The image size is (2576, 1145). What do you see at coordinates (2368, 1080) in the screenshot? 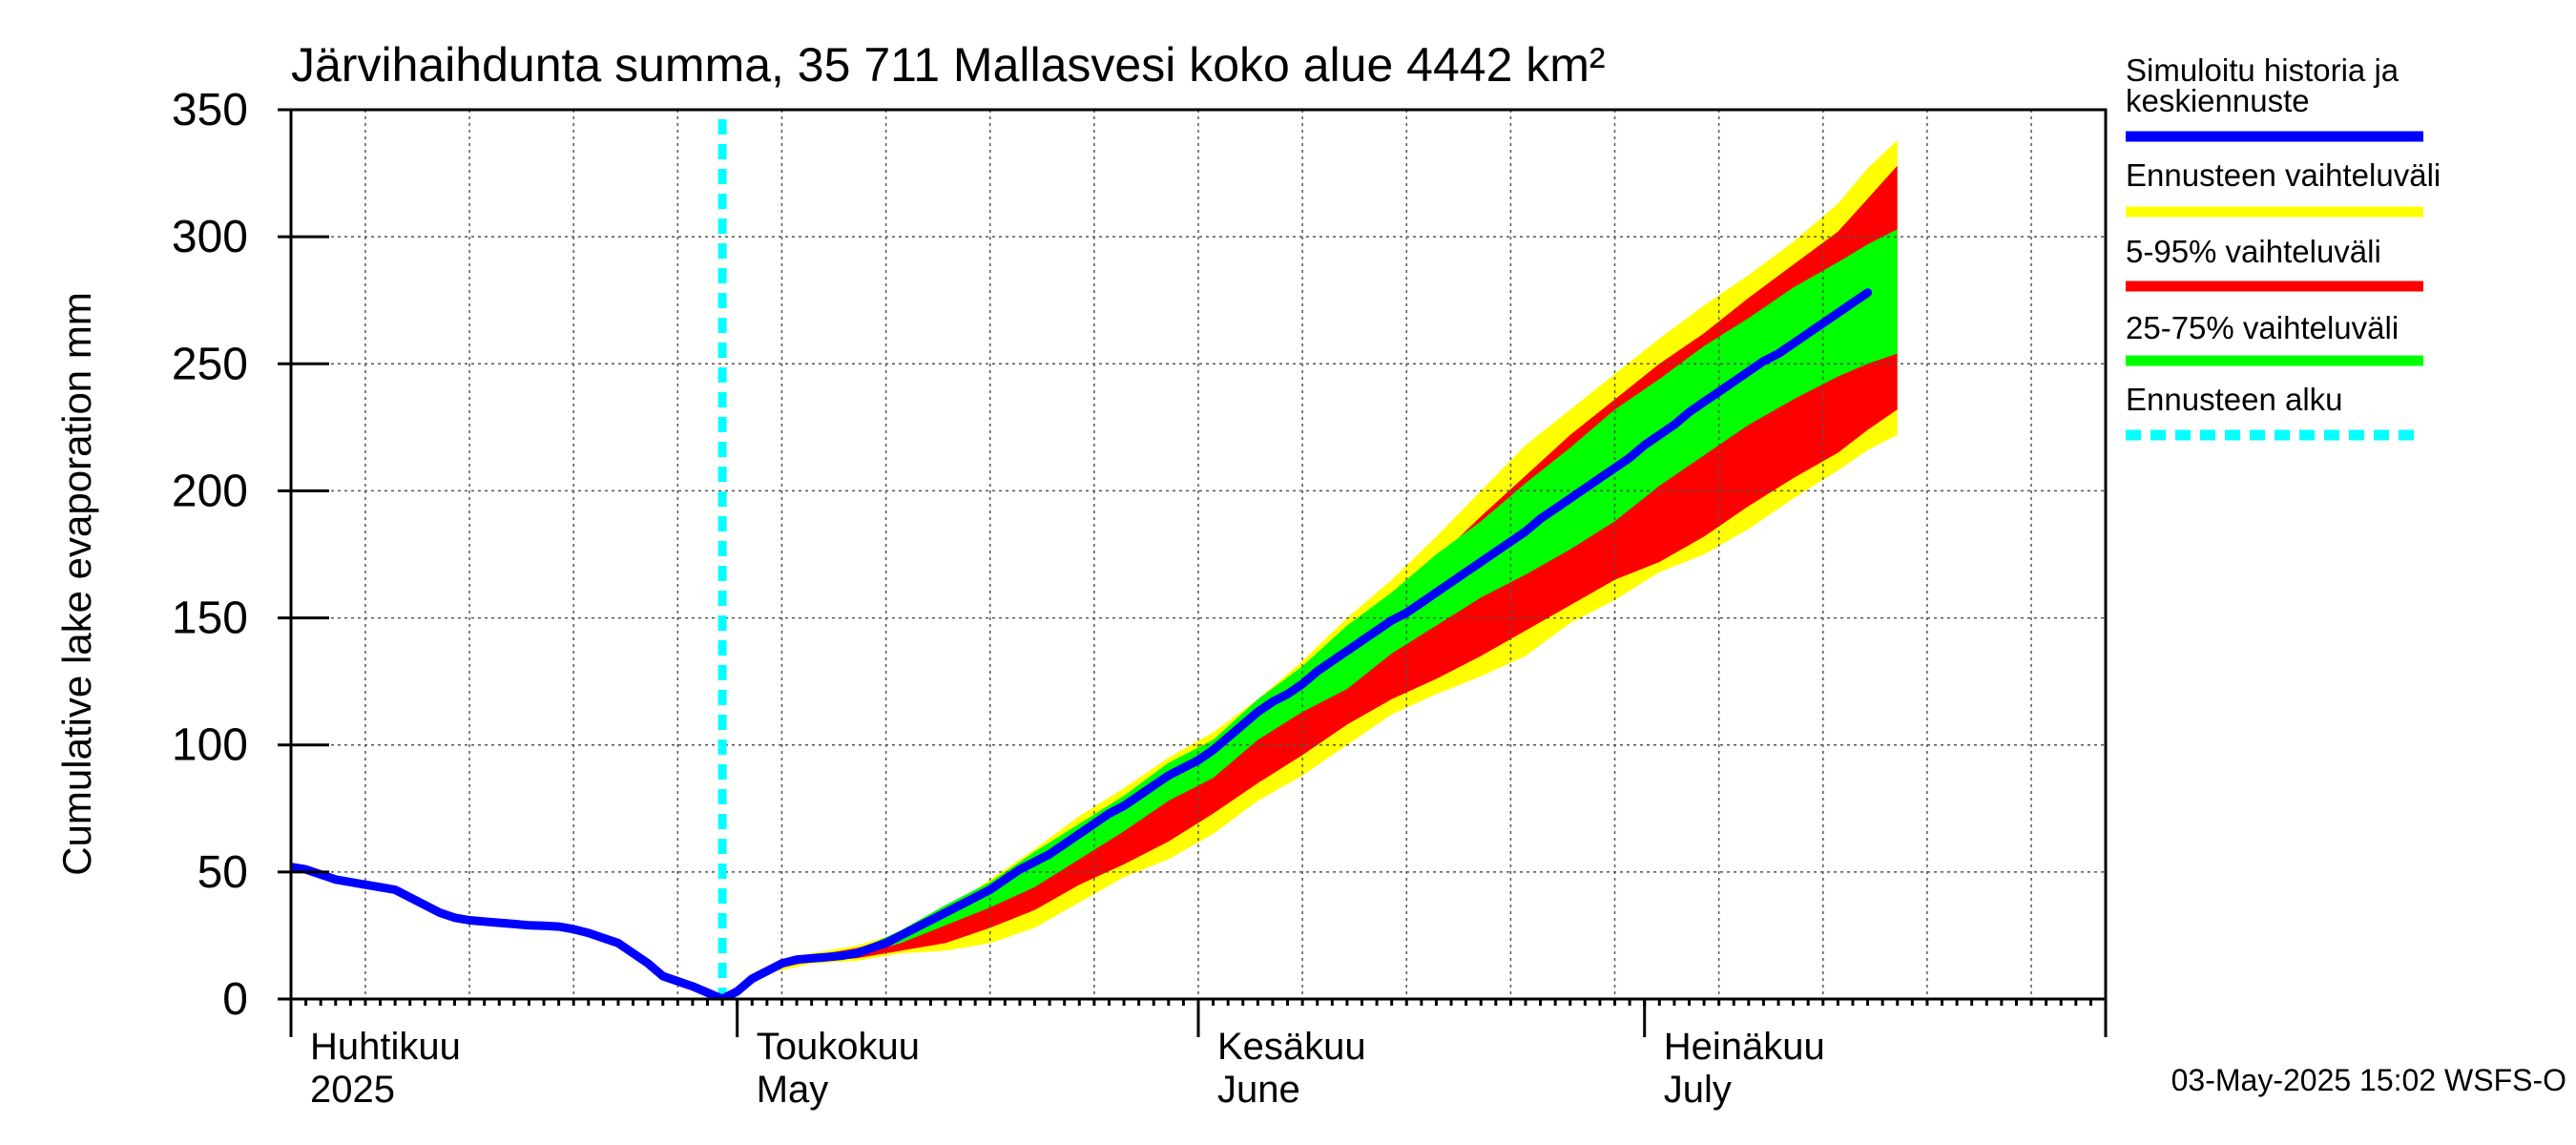
I see `footer-timestamp: 03-May-2025 15:02 WSFS-O` at bounding box center [2368, 1080].